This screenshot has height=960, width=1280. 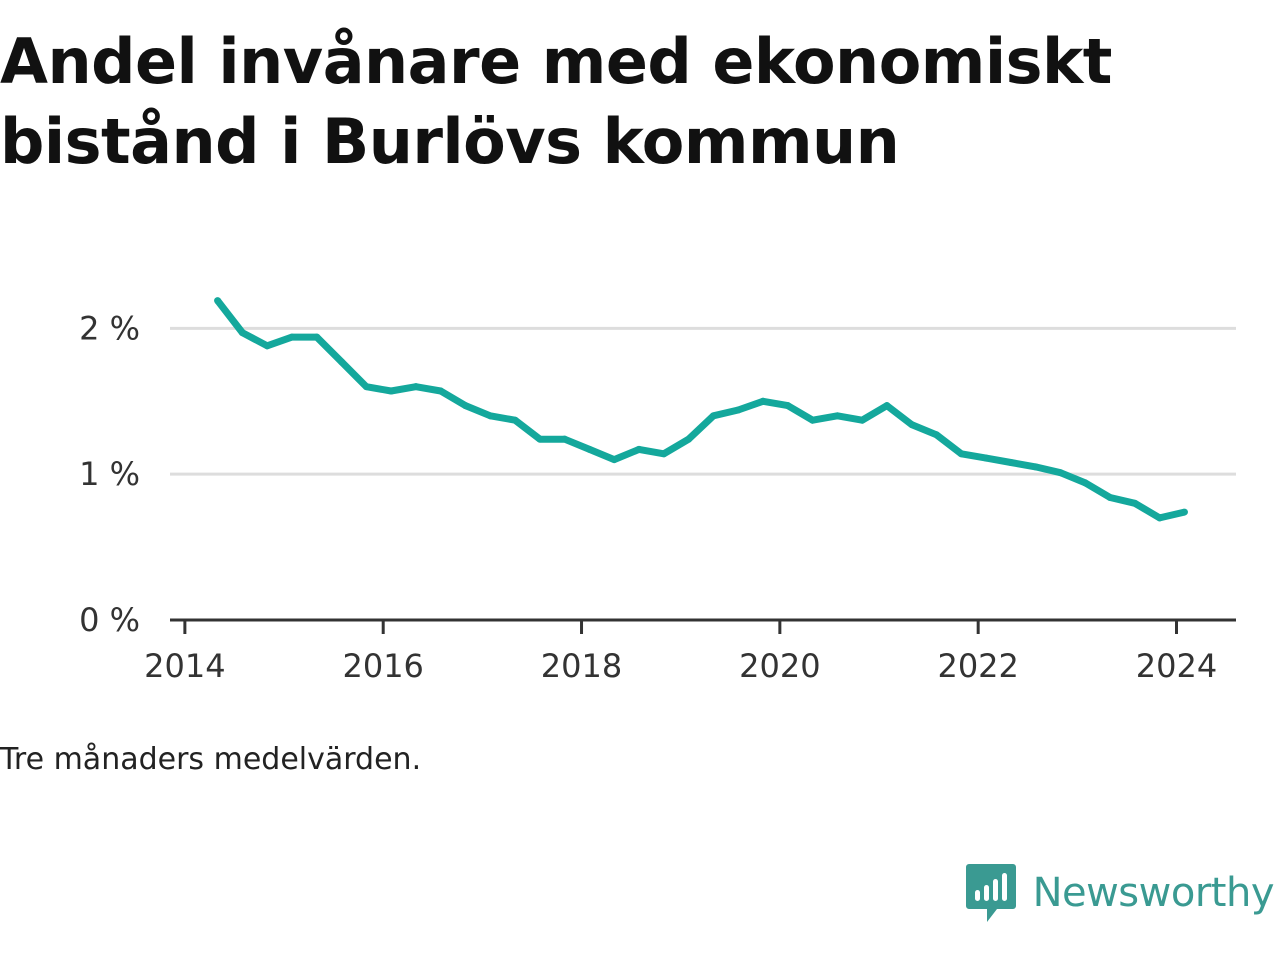 What do you see at coordinates (690, 651) in the screenshot?
I see `x-axis: 2014 2016 2018 2020 2022 2024` at bounding box center [690, 651].